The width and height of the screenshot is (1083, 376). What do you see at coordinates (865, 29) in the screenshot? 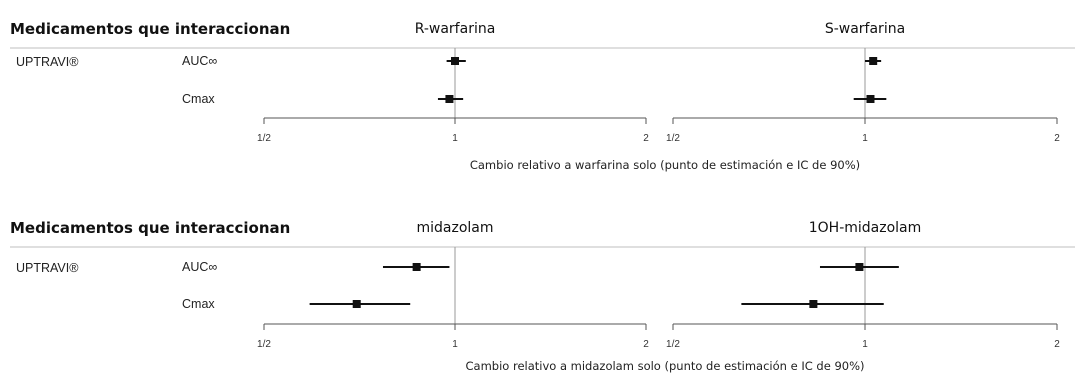
I see `panel-title: S-warfarina` at bounding box center [865, 29].